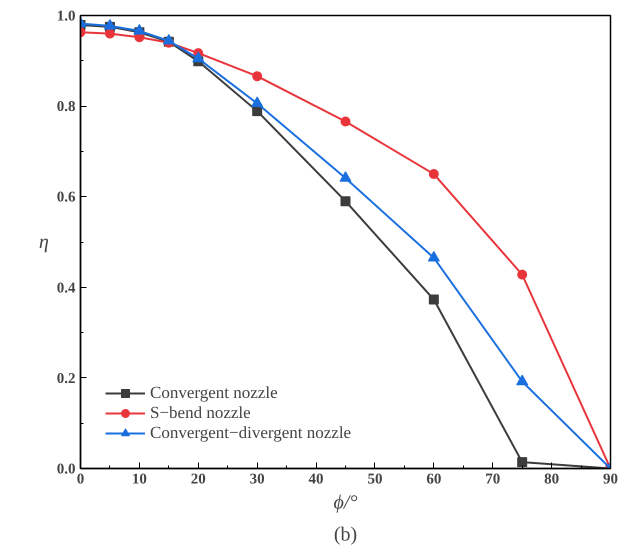  I want to click on y-tick-label: 0.8, so click(66, 107).